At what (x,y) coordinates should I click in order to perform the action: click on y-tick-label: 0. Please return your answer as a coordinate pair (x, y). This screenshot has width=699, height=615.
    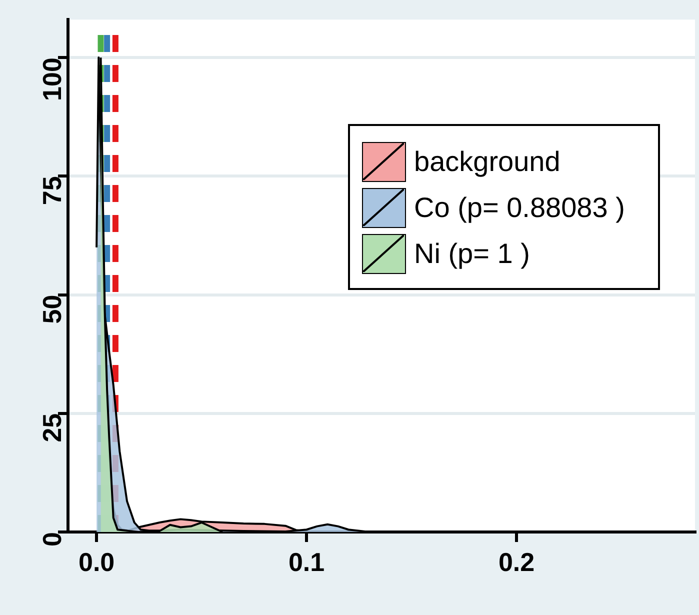
    Looking at the image, I should click on (52, 539).